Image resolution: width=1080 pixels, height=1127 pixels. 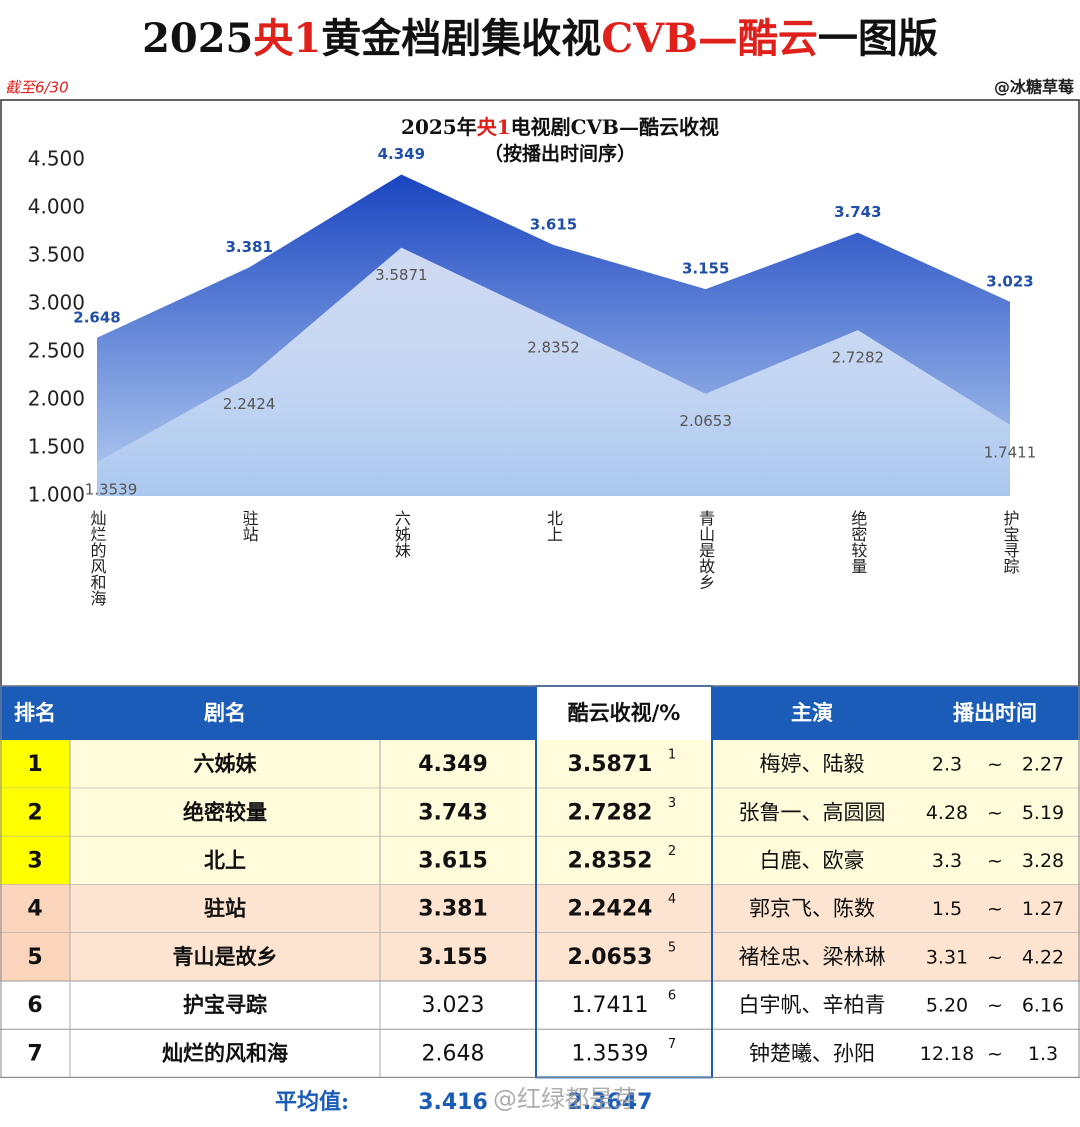 What do you see at coordinates (672, 996) in the screenshot?
I see `kuyun-rank: 6` at bounding box center [672, 996].